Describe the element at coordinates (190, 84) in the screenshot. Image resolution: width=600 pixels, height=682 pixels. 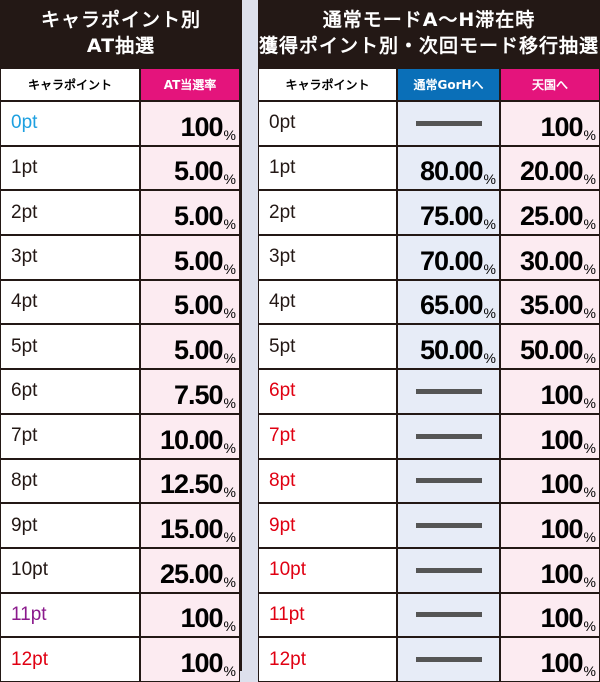
I see `col-header-at-rate: AT当選率` at that location.